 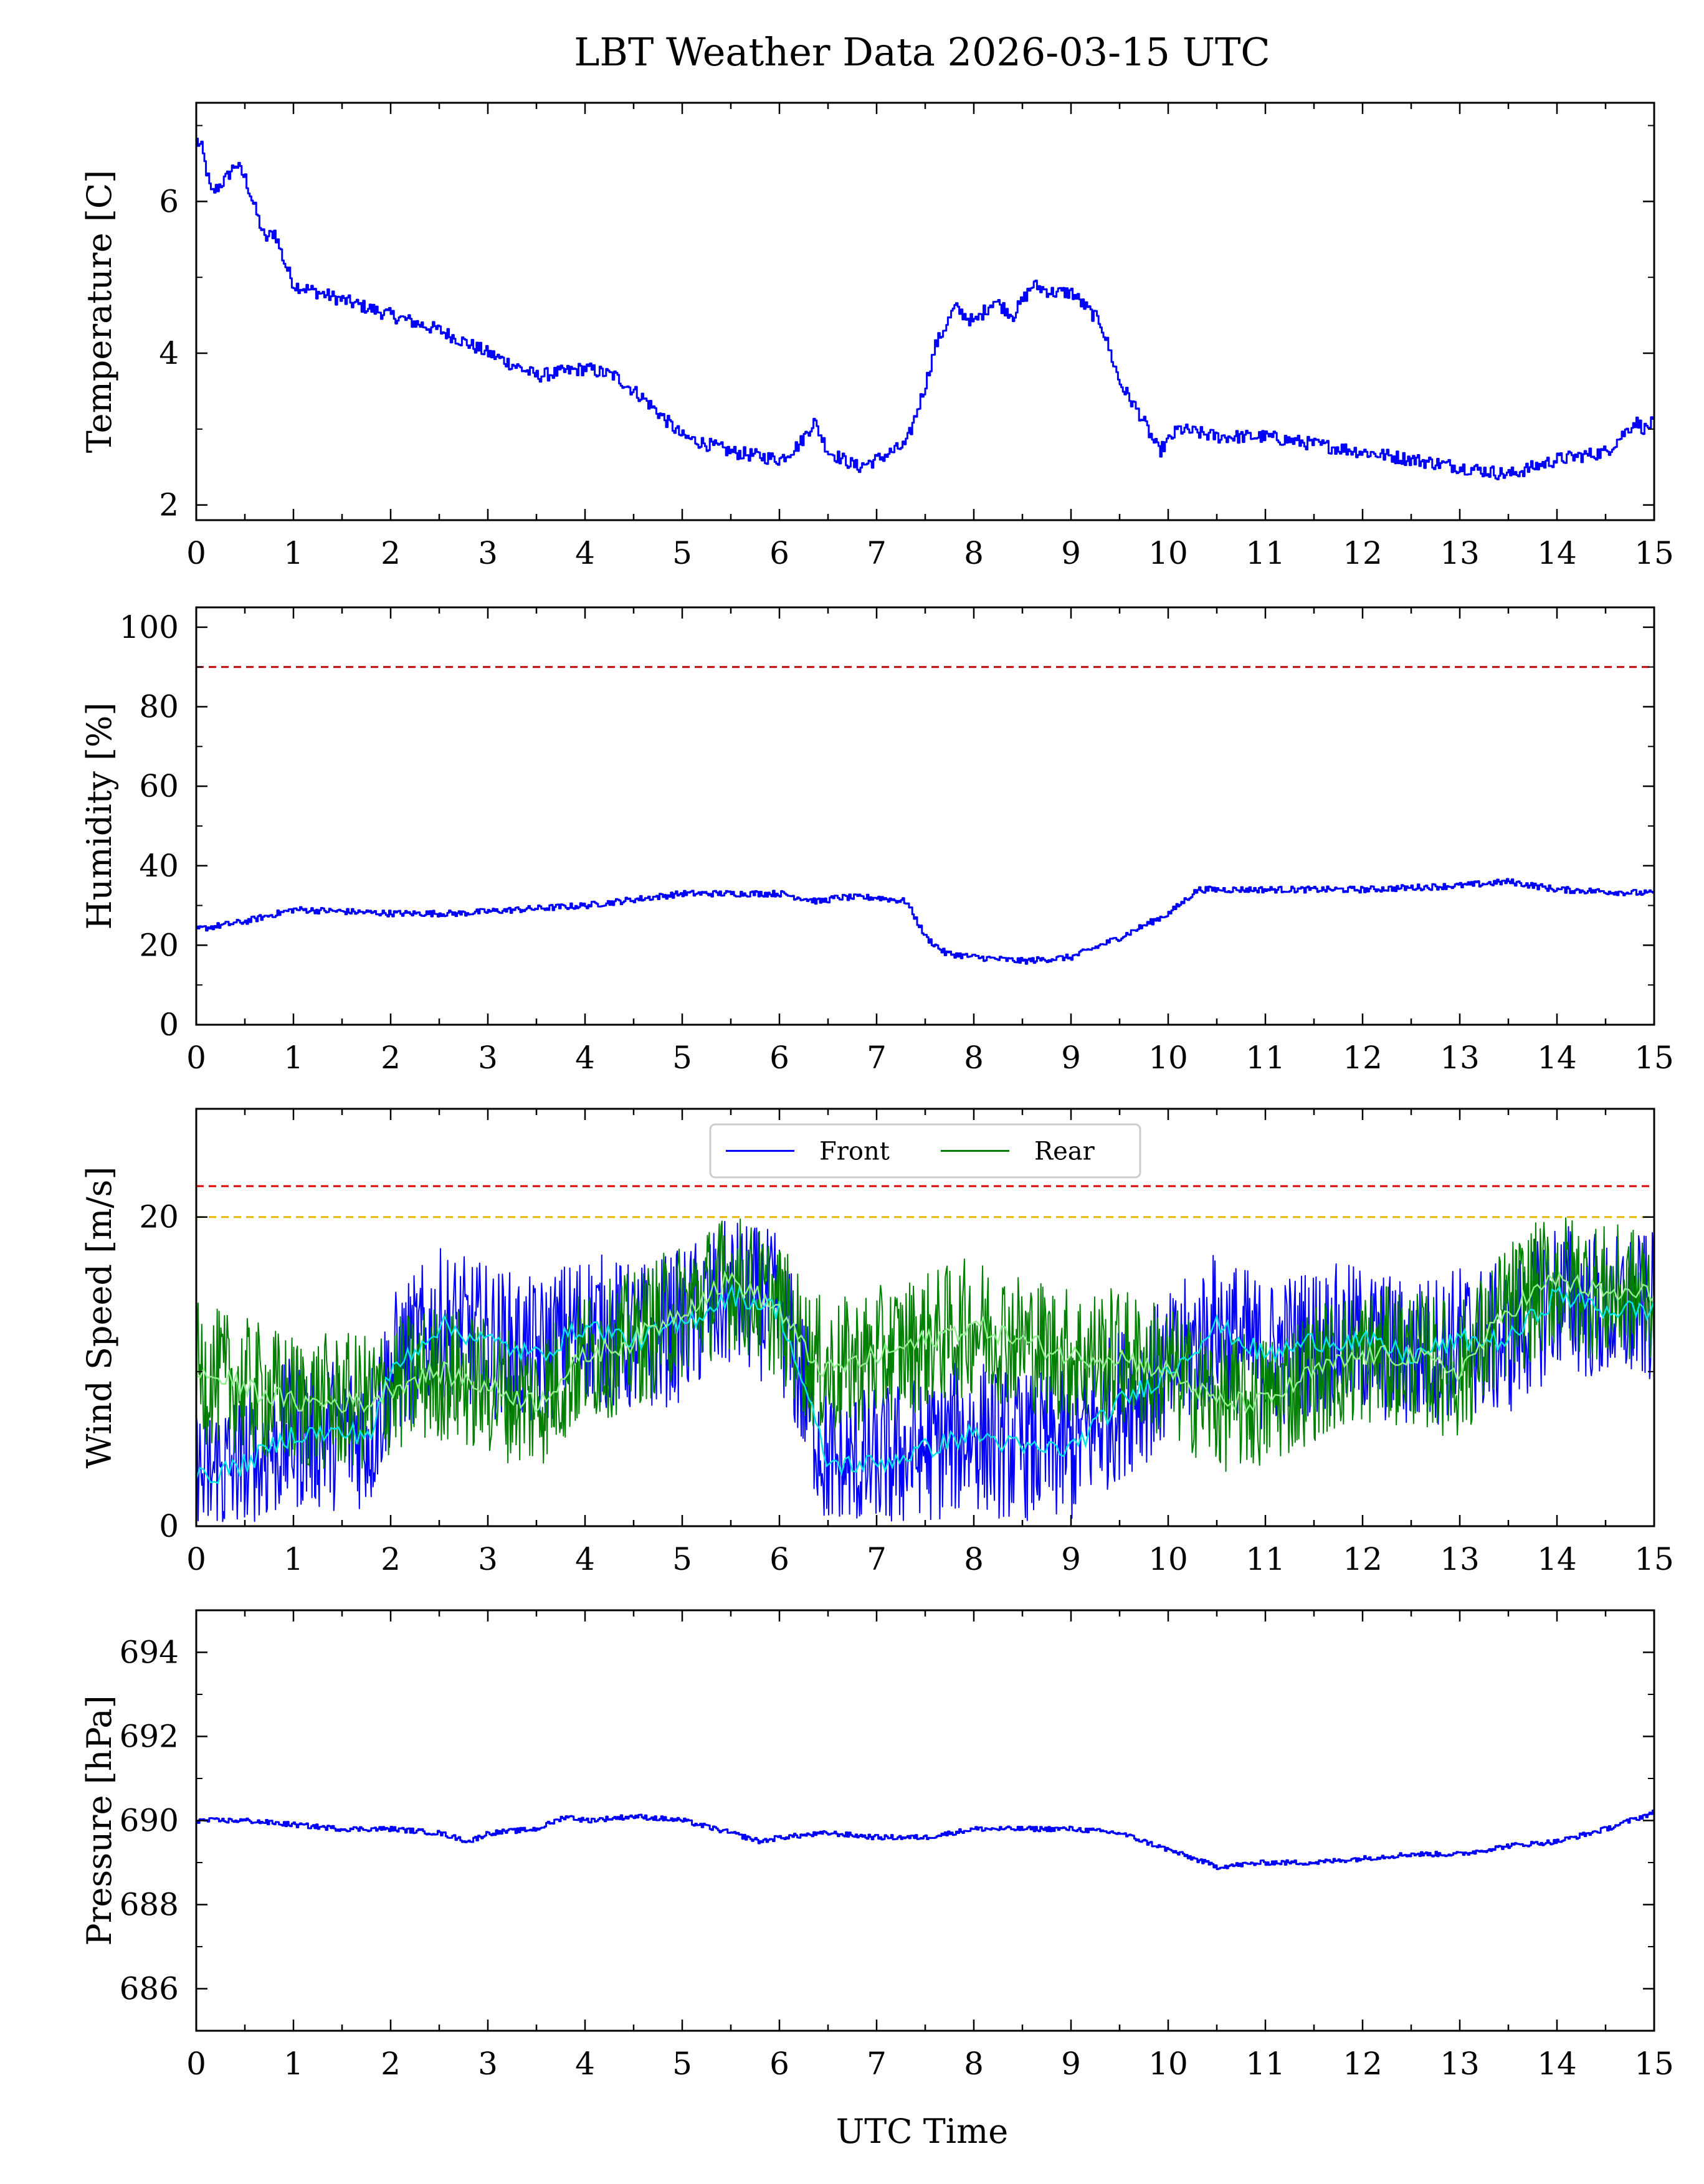 What do you see at coordinates (149, 1821) in the screenshot?
I see `pressure-y-tick-label: 690` at bounding box center [149, 1821].